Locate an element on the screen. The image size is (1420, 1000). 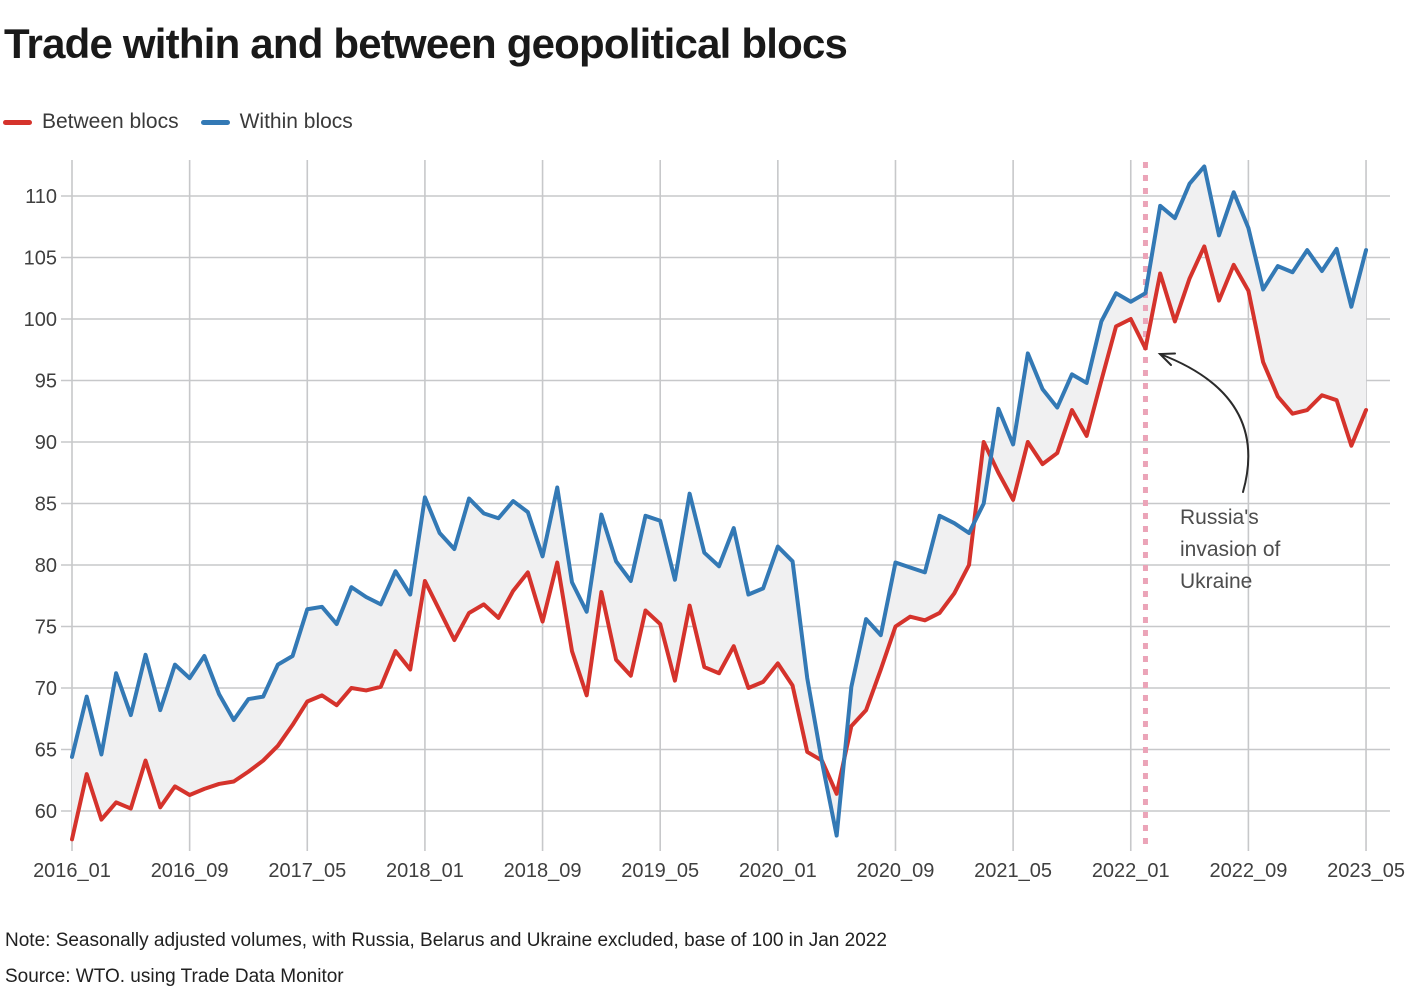
x-tick-label: 2016_09 is located at coordinates (190, 871).